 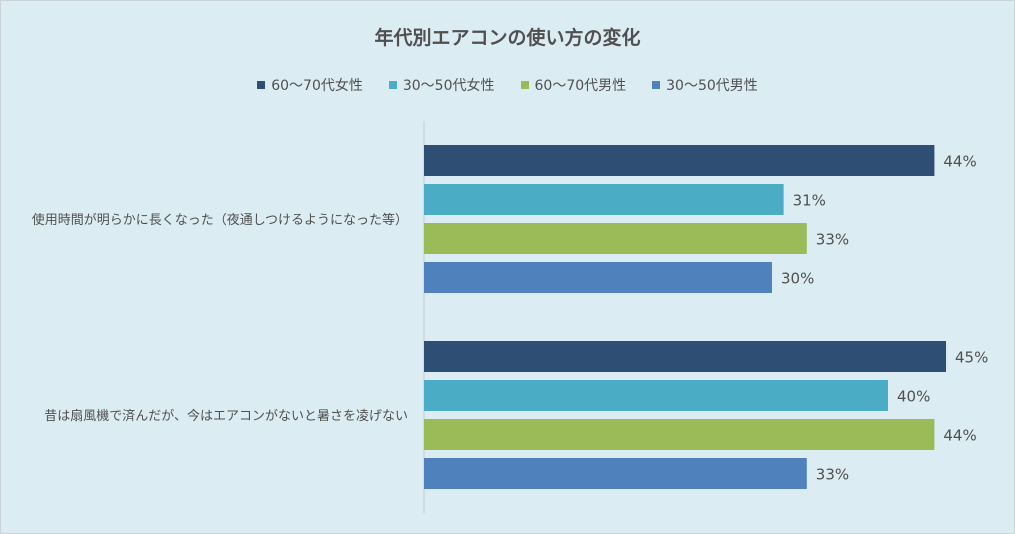 I want to click on legend-label: 30～50代女性, so click(x=448, y=86).